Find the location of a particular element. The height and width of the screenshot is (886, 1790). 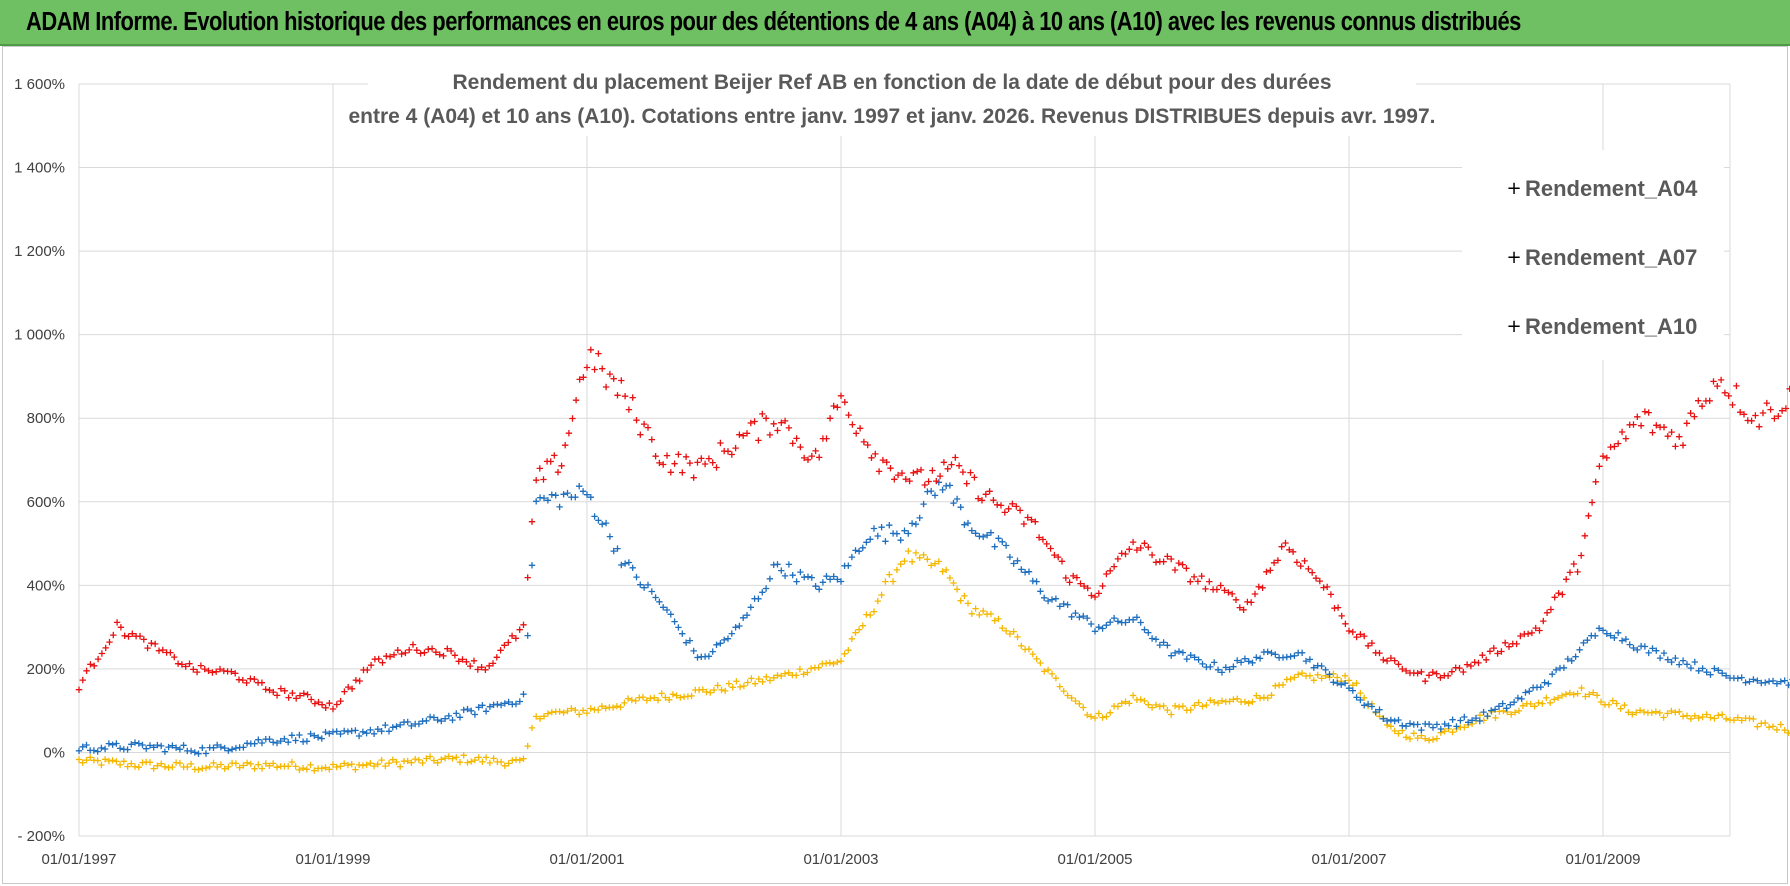

legend-label-a04: Rendement_A04 is located at coordinates (1611, 188).